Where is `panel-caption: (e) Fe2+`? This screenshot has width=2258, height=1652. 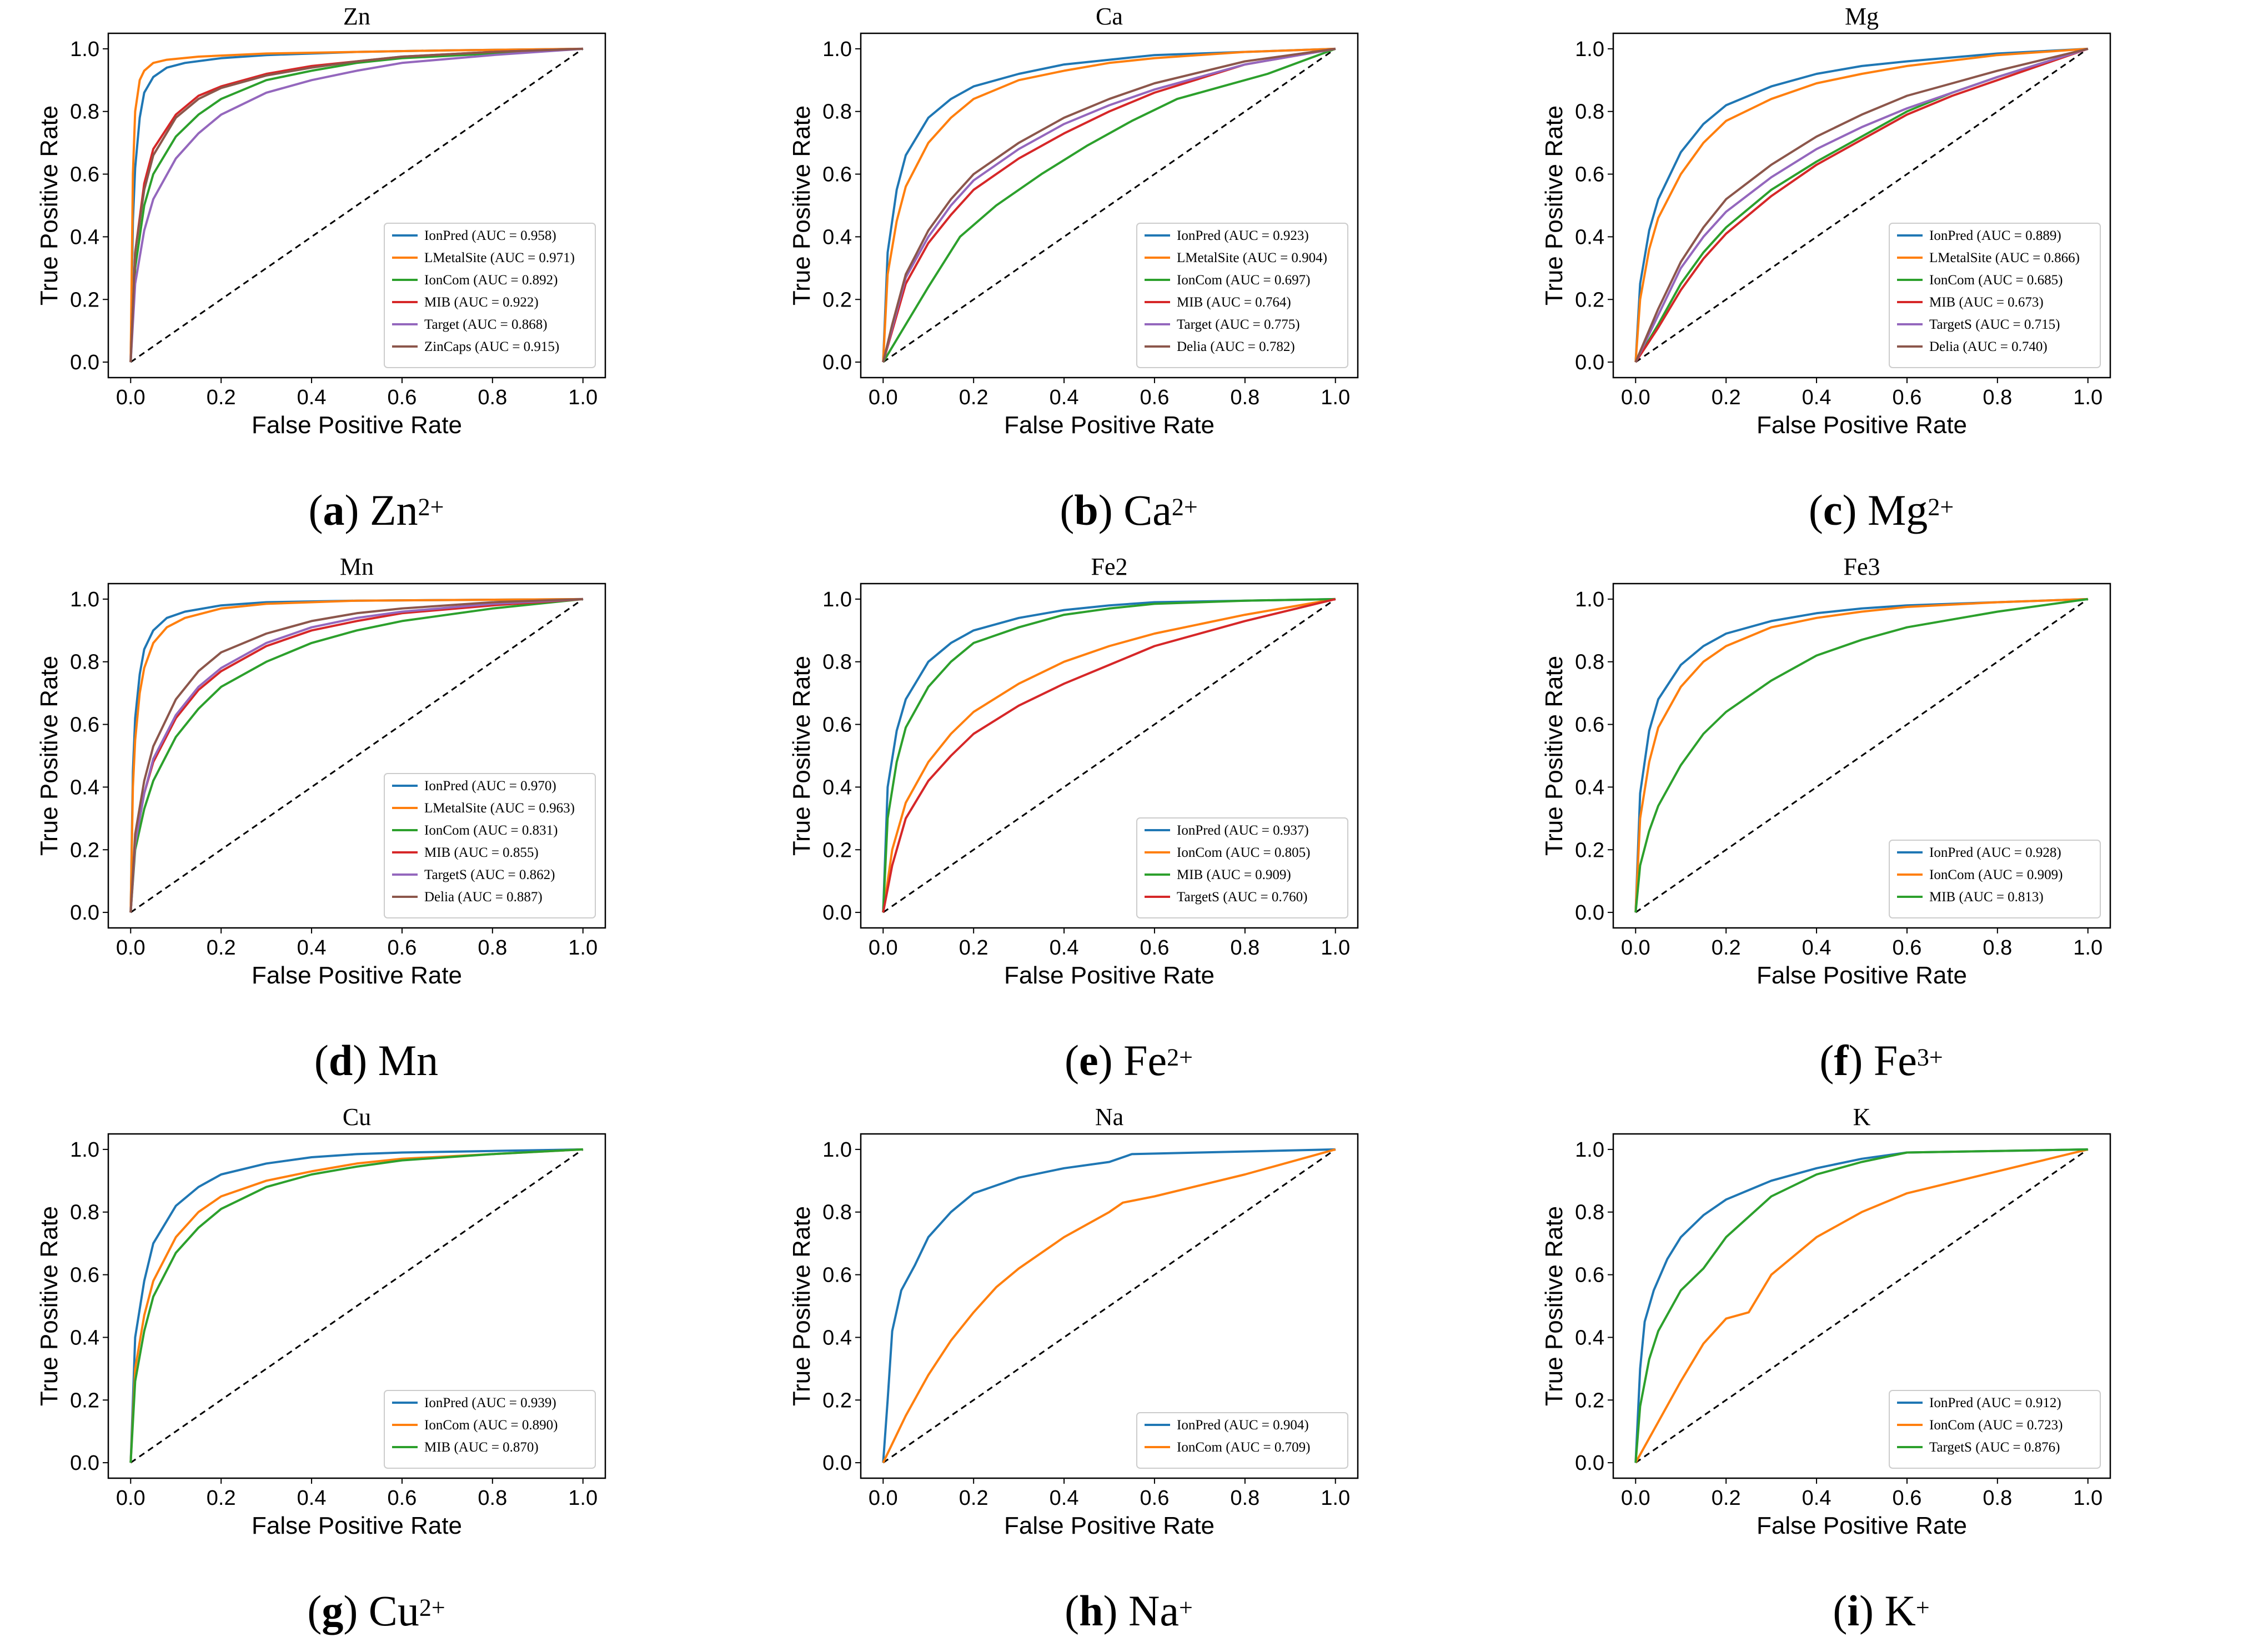 panel-caption: (e) Fe2+ is located at coordinates (1129, 1060).